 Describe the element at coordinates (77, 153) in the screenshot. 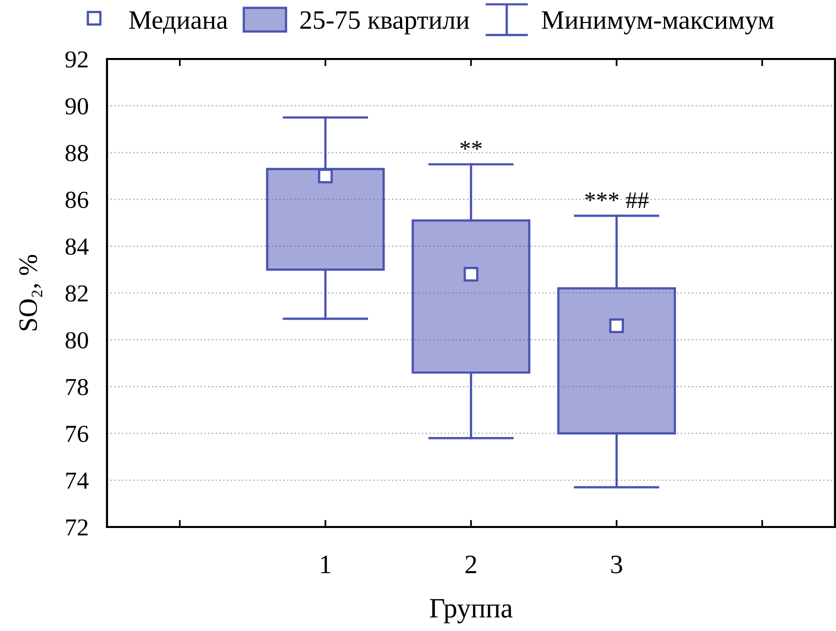

I see `y-tick-label: 88` at that location.